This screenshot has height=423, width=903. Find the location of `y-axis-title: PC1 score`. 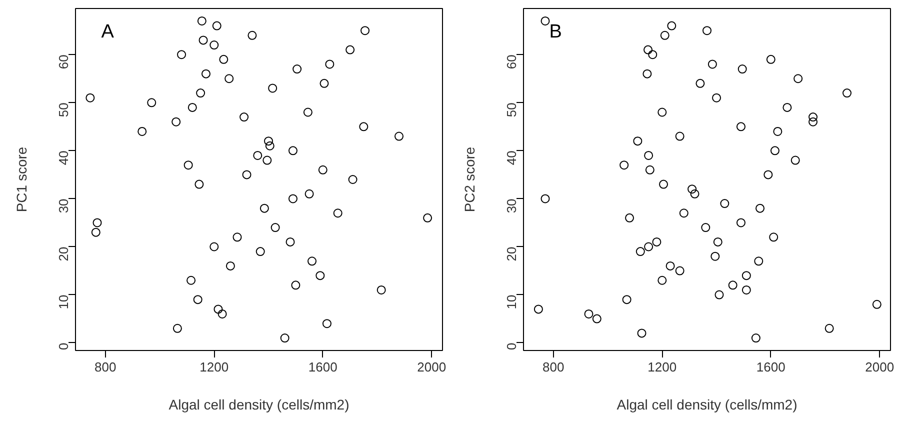

y-axis-title: PC1 score is located at coordinates (22, 179).